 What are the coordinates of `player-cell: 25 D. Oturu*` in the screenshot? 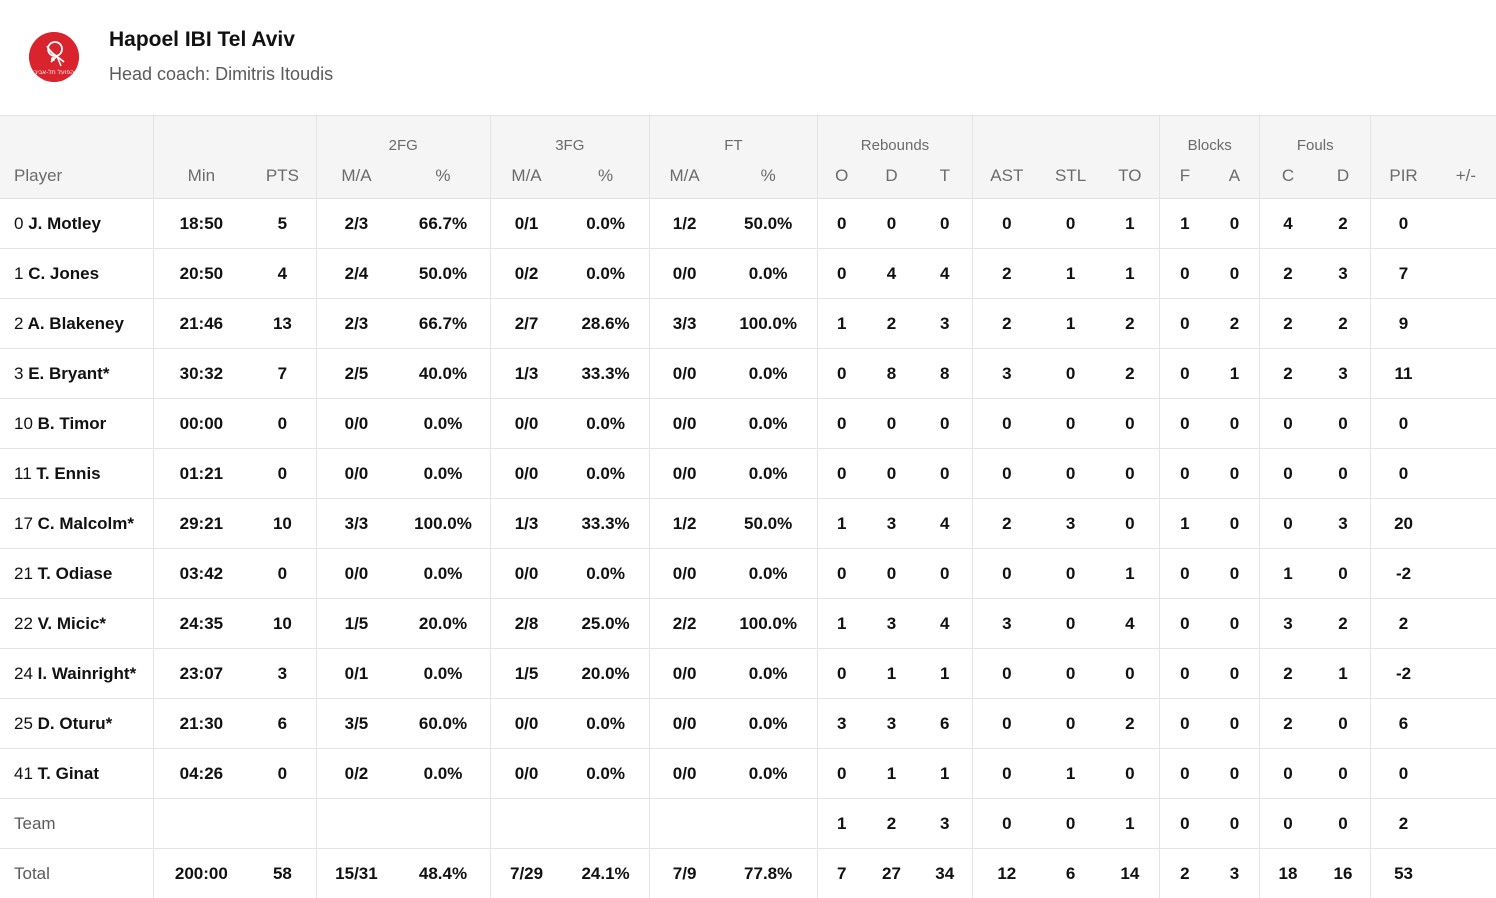 It's located at (76, 724).